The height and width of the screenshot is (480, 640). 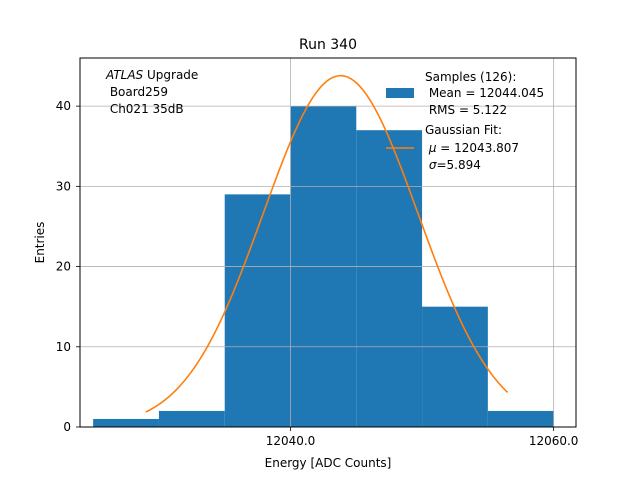 I want to click on legend-hist-swatch, so click(x=400, y=93).